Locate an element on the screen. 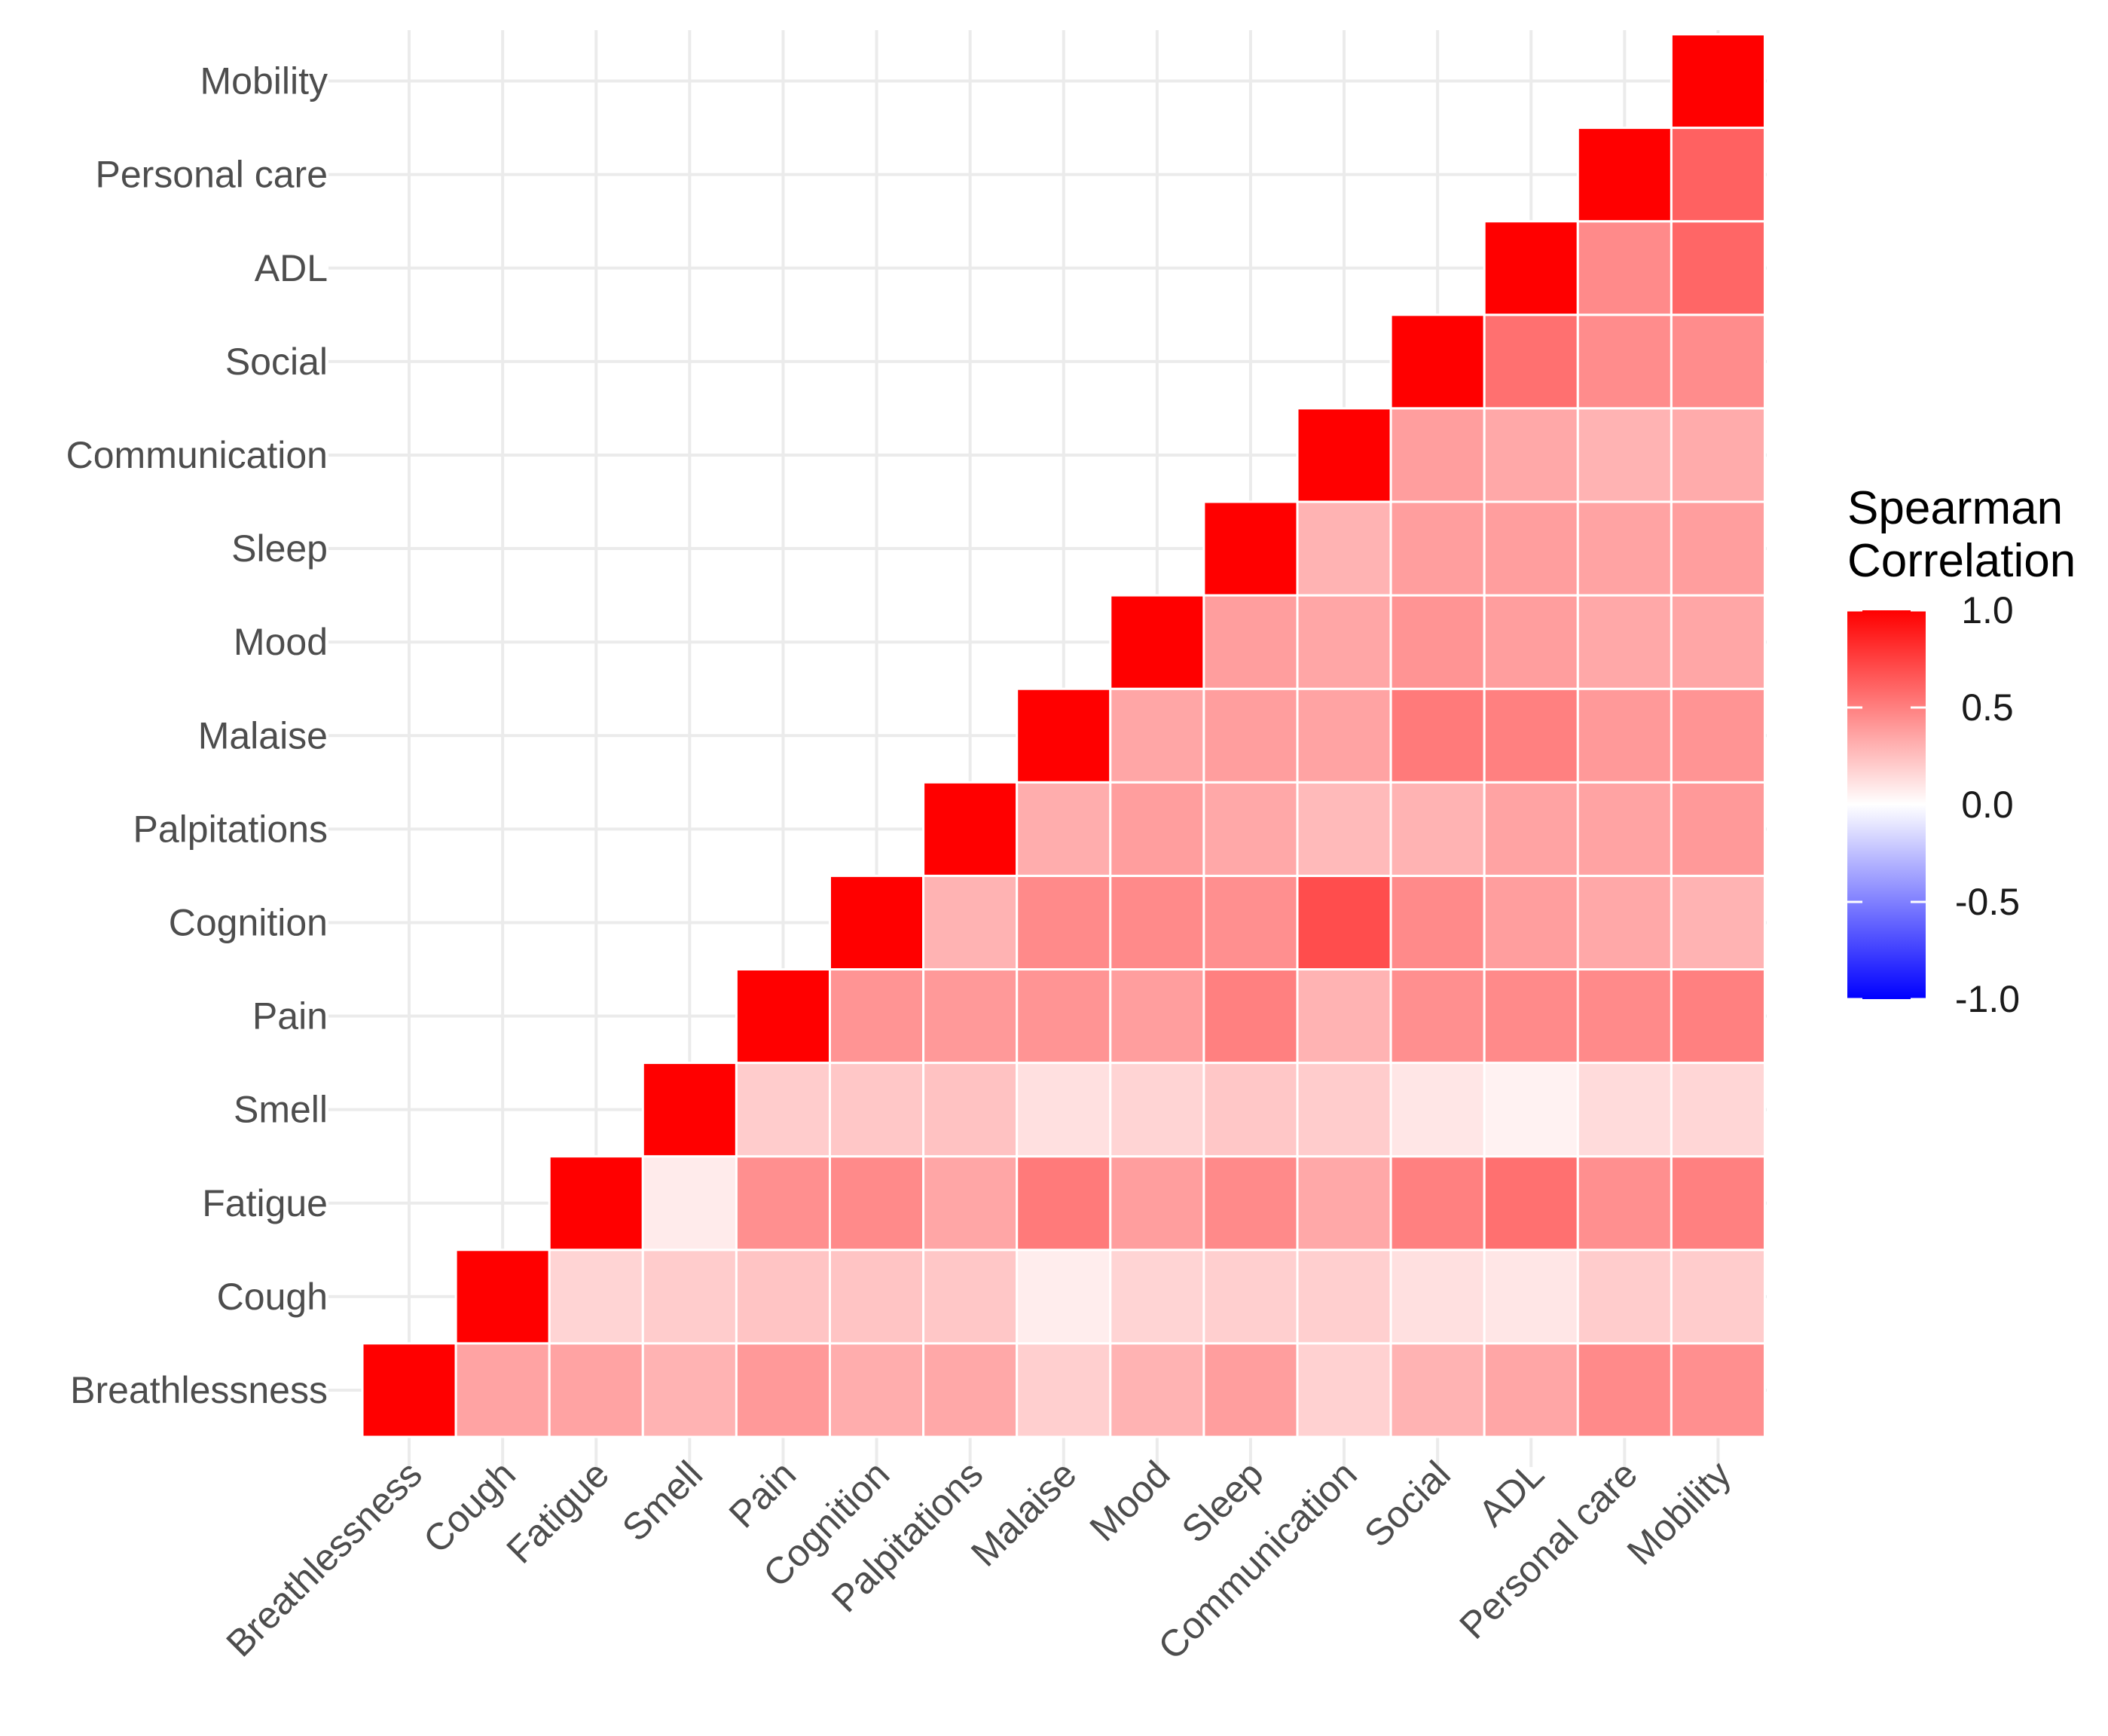 The width and height of the screenshot is (2108, 1736). y-tick-label: Pain is located at coordinates (290, 1016).